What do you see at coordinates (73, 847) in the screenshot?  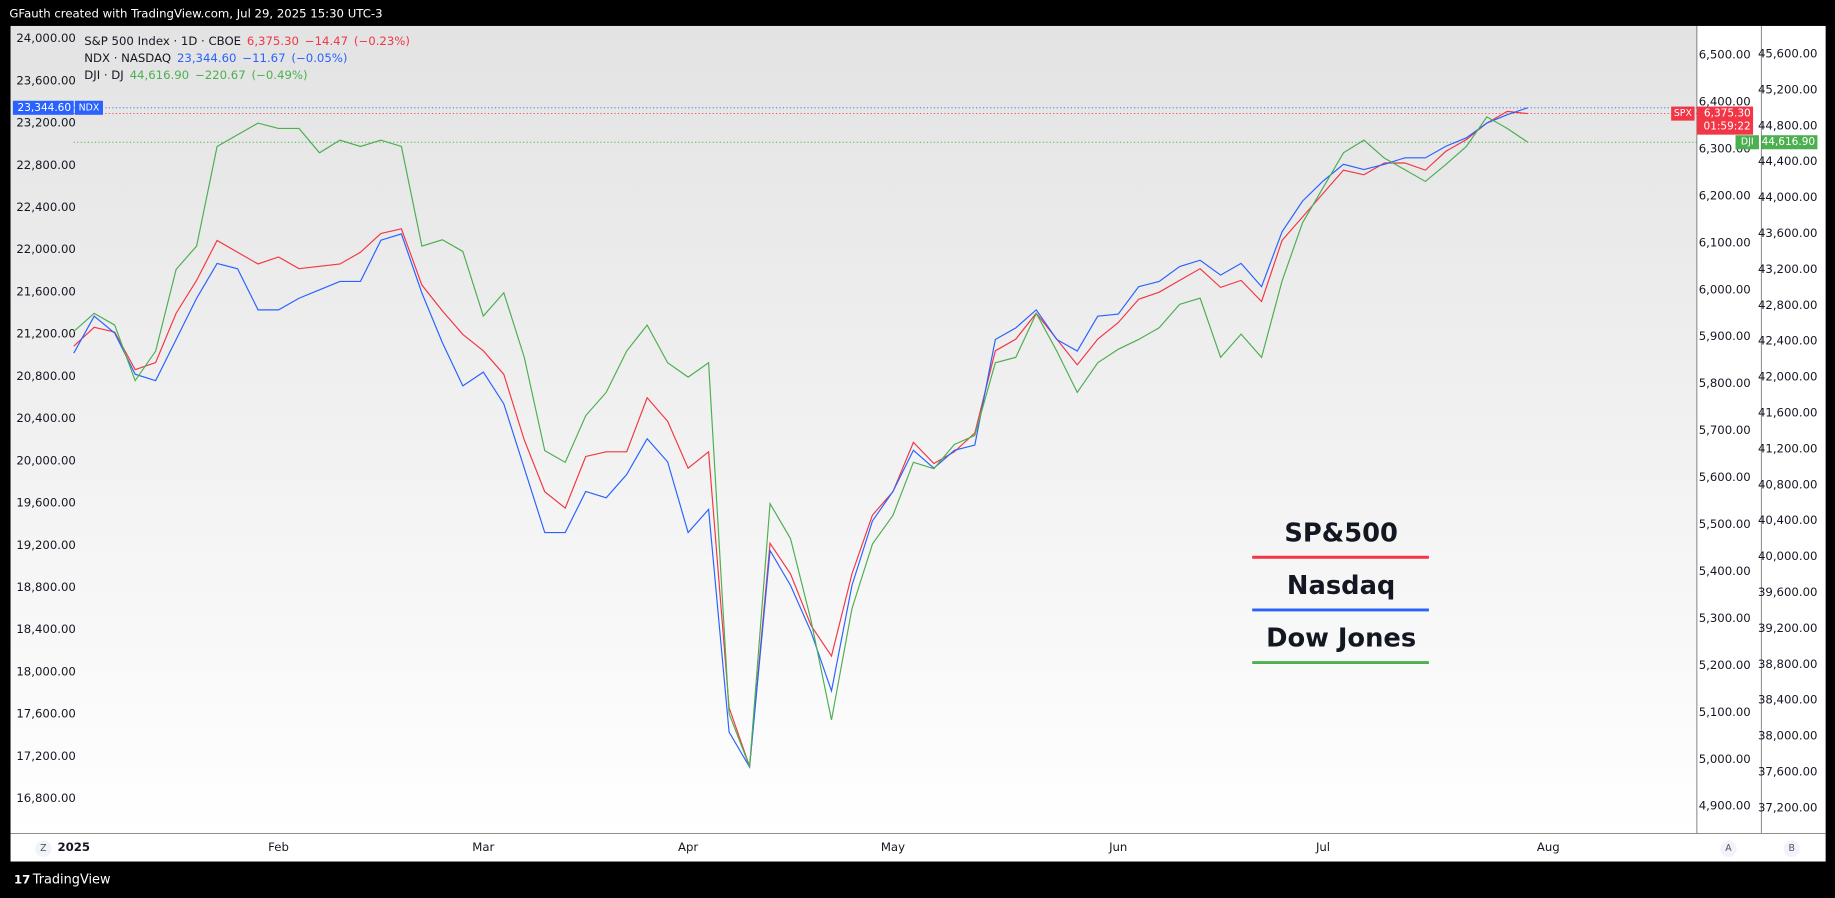 I see `x-tick-label: 2025` at bounding box center [73, 847].